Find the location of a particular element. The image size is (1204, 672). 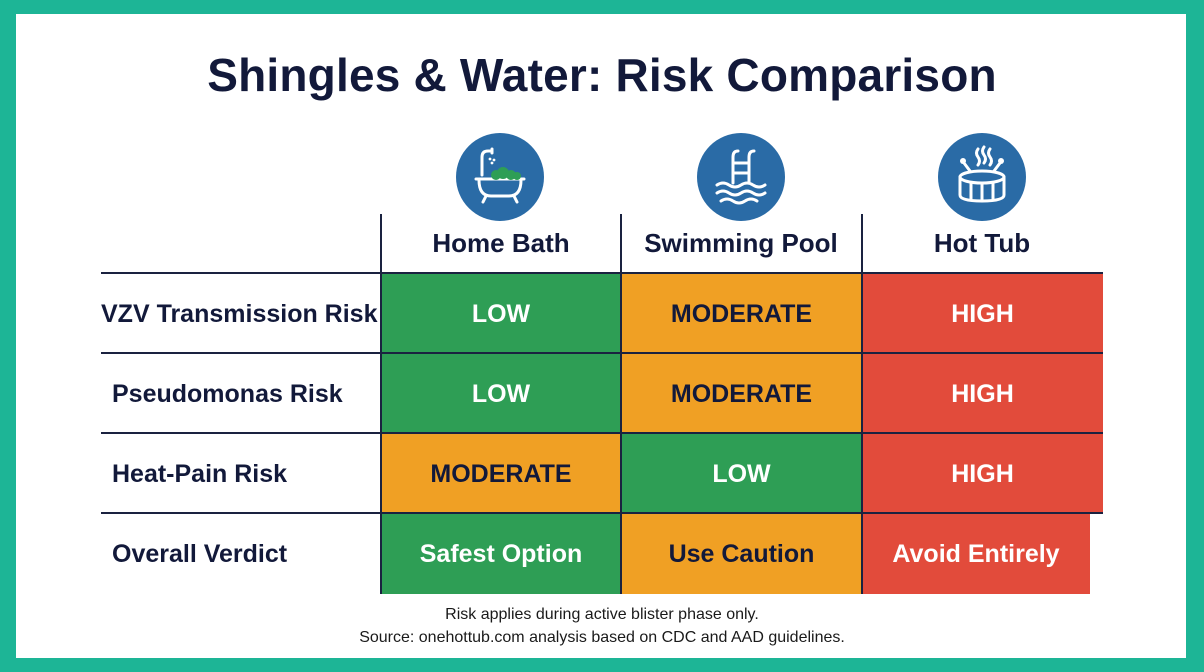

cell-vzv-hot-tub: HIGH is located at coordinates (982, 314).